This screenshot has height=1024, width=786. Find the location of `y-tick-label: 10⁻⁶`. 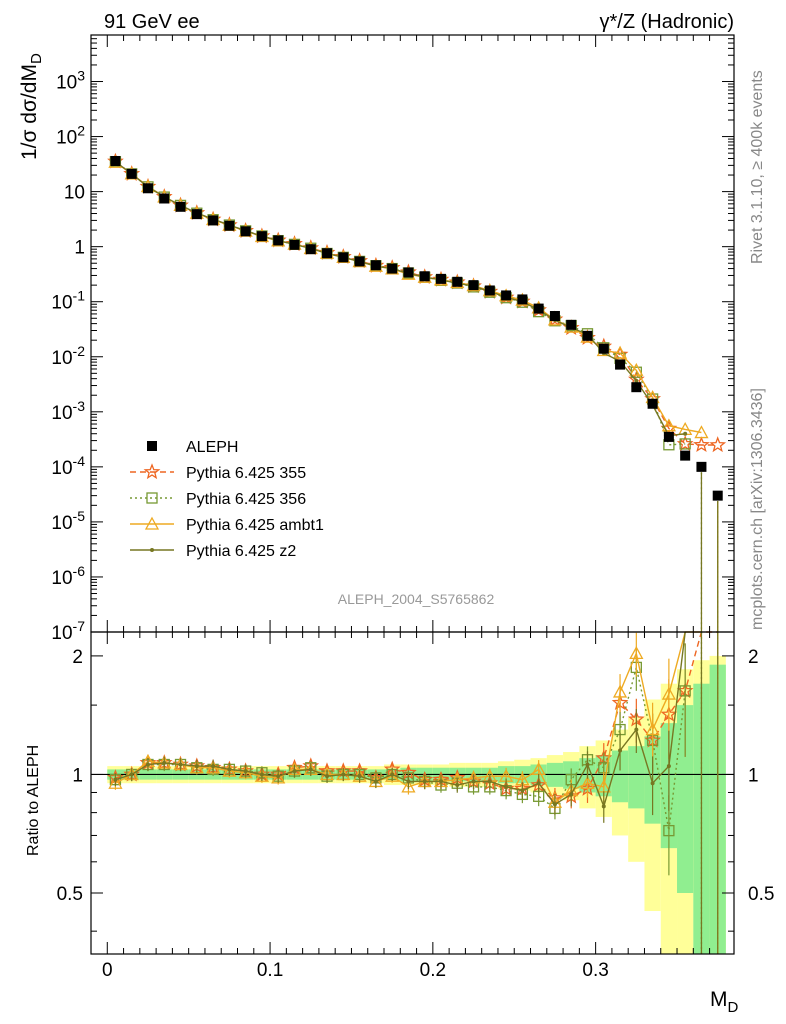

y-tick-label: 10⁻⁶ is located at coordinates (68, 576).